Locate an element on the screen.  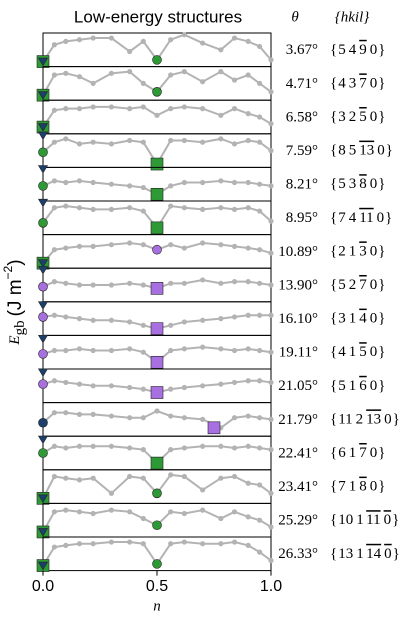
y-axis-label: Egb (J m−2) is located at coordinates (14, 302).